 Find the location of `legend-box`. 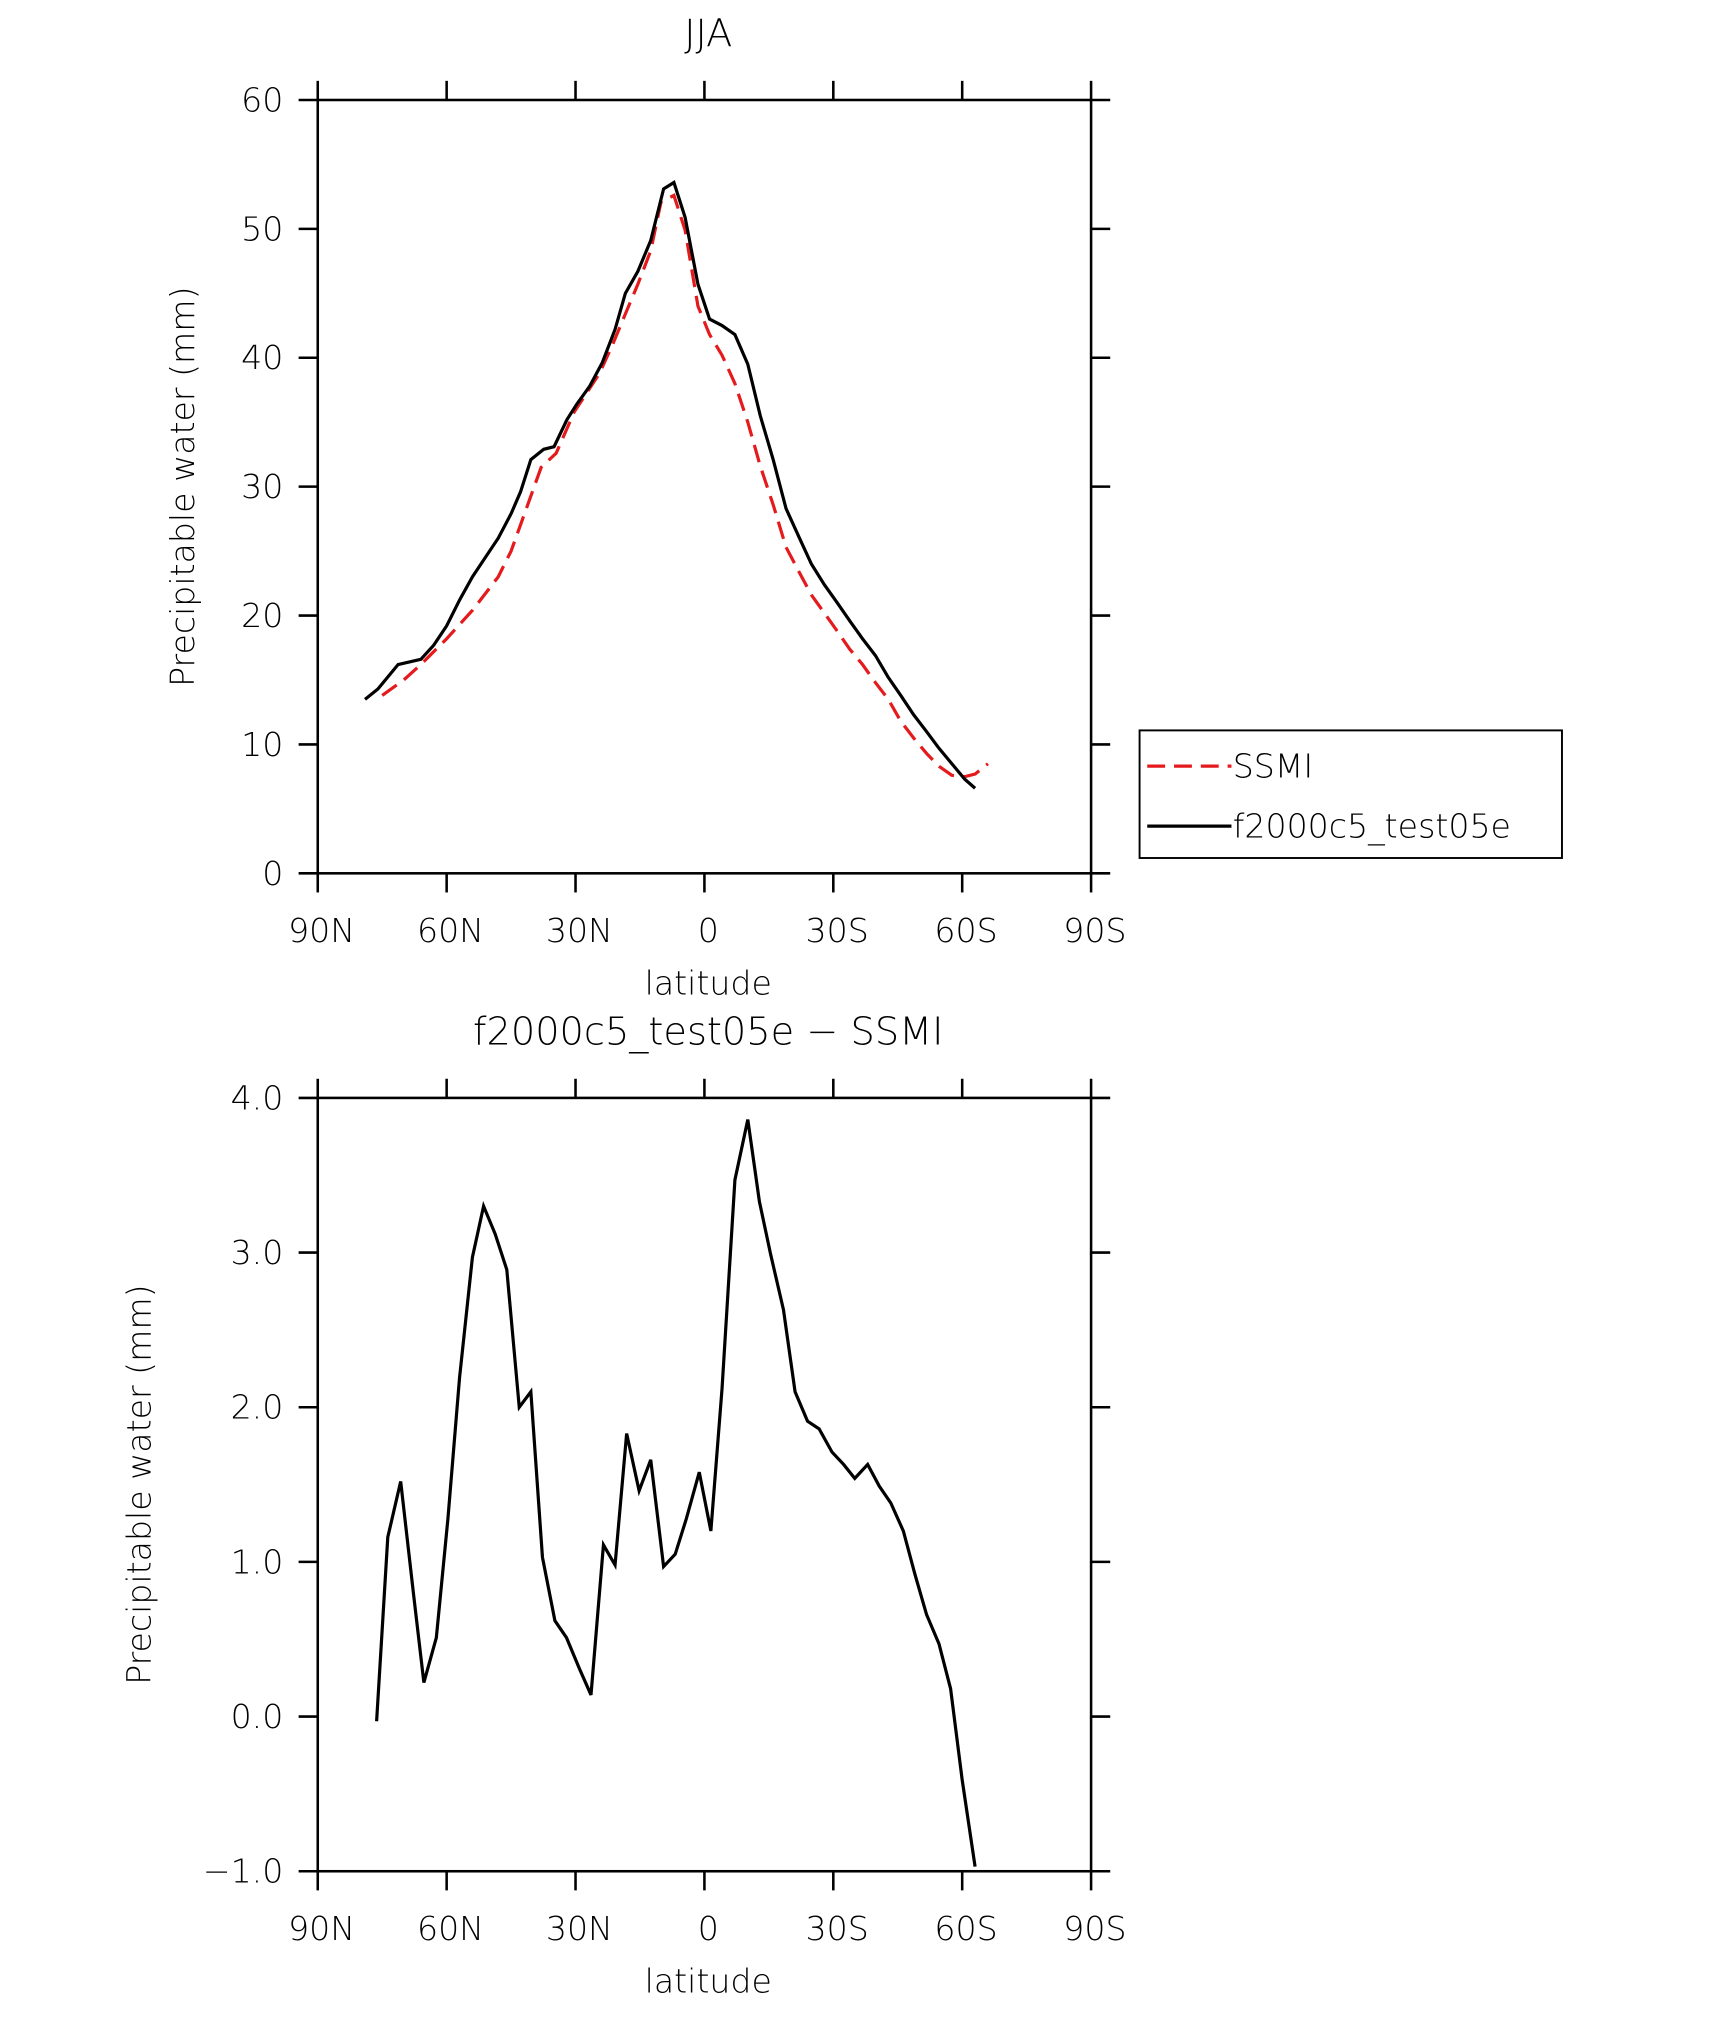

legend-box is located at coordinates (1350, 794).